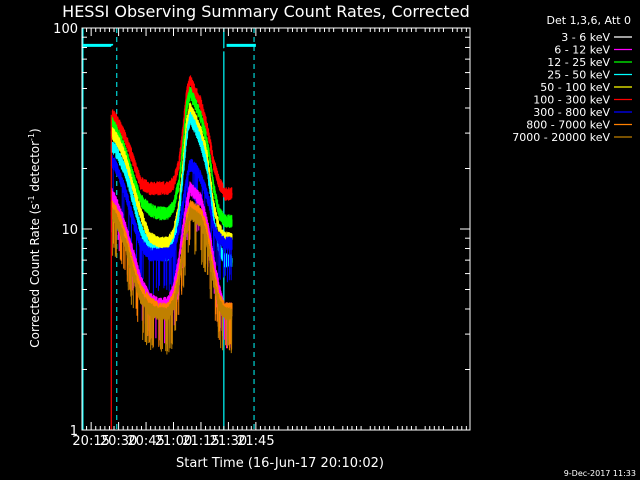 This screenshot has width=640, height=480. I want to click on x-tick-label: 21:45, so click(255, 441).